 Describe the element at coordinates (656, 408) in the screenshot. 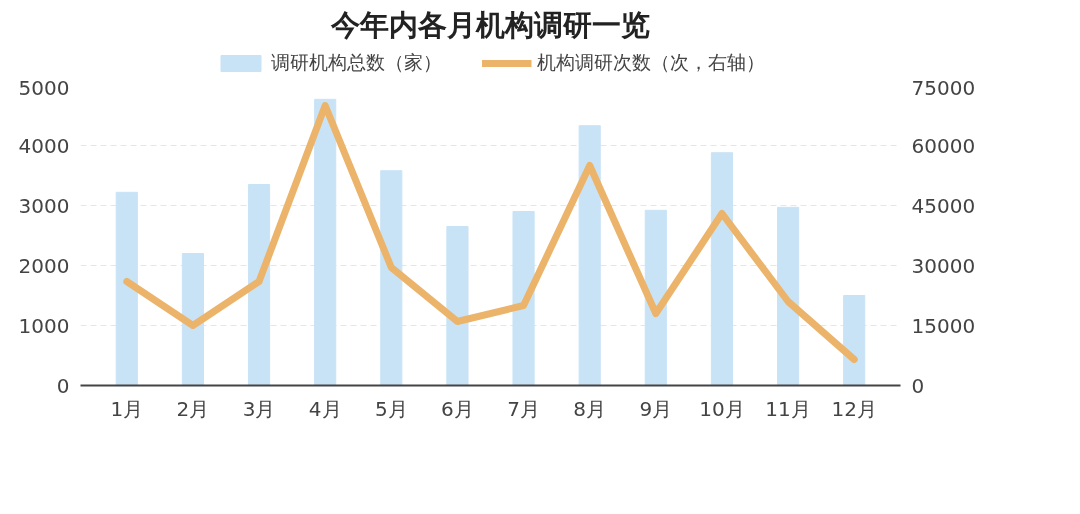

I see `x-tick-label: 9月` at that location.